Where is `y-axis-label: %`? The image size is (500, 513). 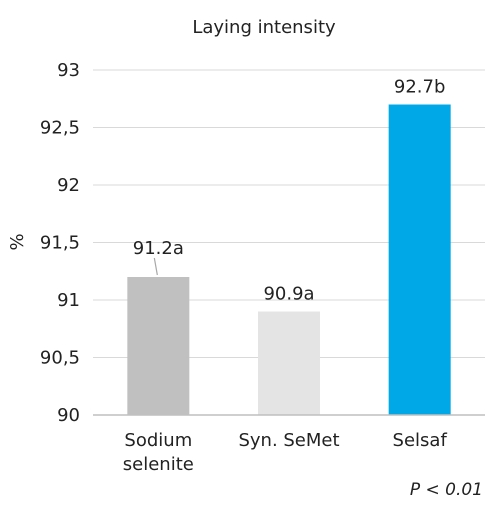
y-axis-label: % is located at coordinates (17, 241).